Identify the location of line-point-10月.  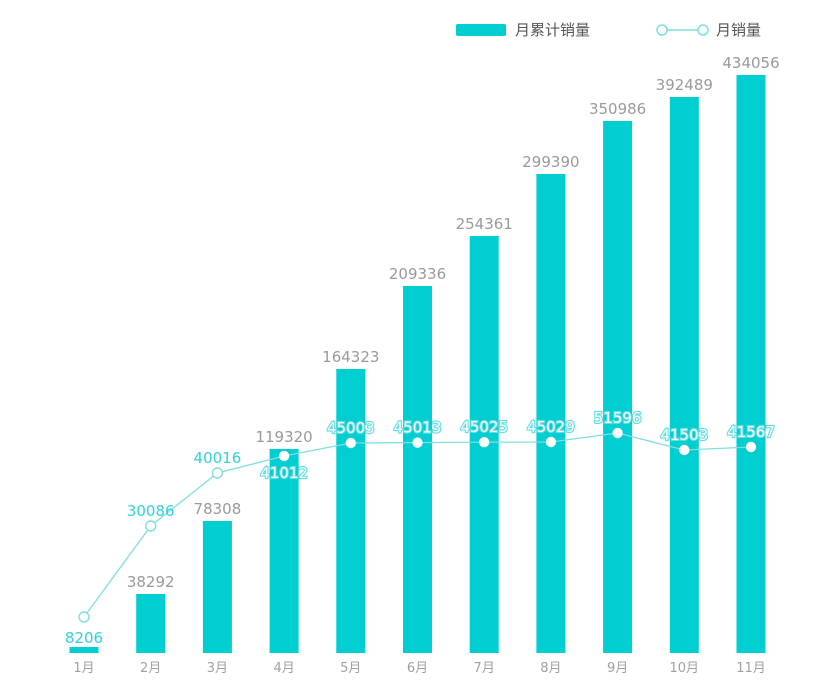
(684, 450).